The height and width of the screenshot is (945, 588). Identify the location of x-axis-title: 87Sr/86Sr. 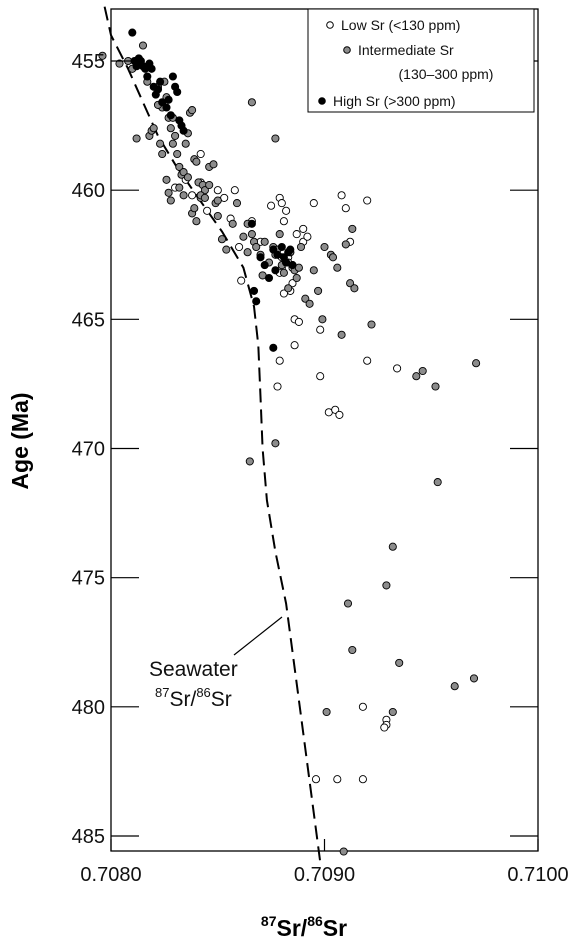
(304, 927).